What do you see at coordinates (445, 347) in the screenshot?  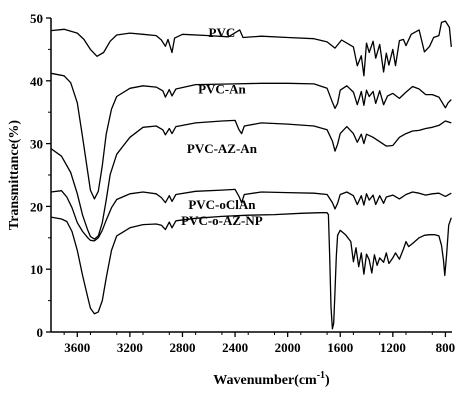 I see `x-tick-label: 800` at bounding box center [445, 347].